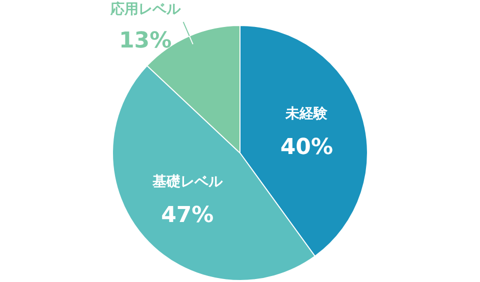 The width and height of the screenshot is (480, 282). What do you see at coordinates (306, 114) in the screenshot?
I see `slice-label: 未経験` at bounding box center [306, 114].